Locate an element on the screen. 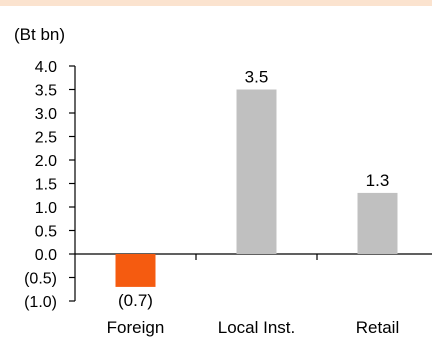 This screenshot has height=338, width=432. y-tick-label: (1.0) is located at coordinates (40, 302).